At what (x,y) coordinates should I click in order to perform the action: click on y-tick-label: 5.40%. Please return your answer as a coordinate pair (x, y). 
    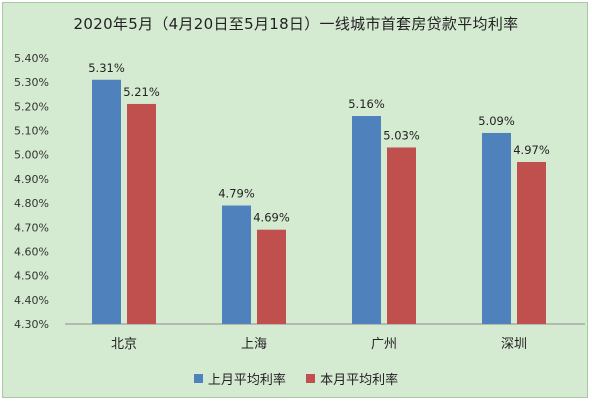
    Looking at the image, I should click on (31, 58).